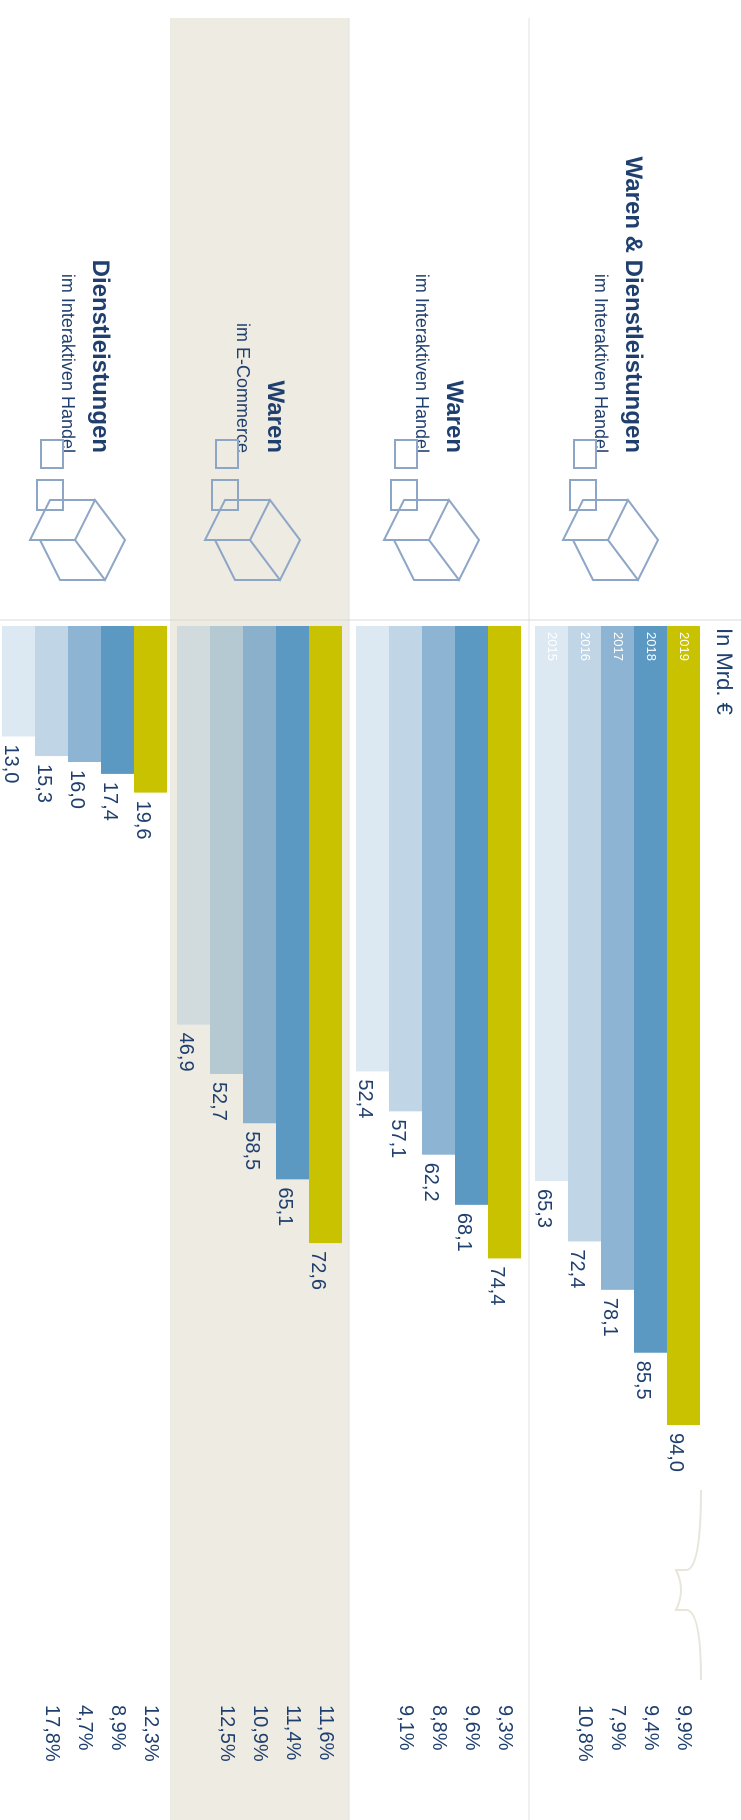 Image resolution: width=741 pixels, height=1820 pixels. I want to click on value-label: 65,1, so click(285, 1206).